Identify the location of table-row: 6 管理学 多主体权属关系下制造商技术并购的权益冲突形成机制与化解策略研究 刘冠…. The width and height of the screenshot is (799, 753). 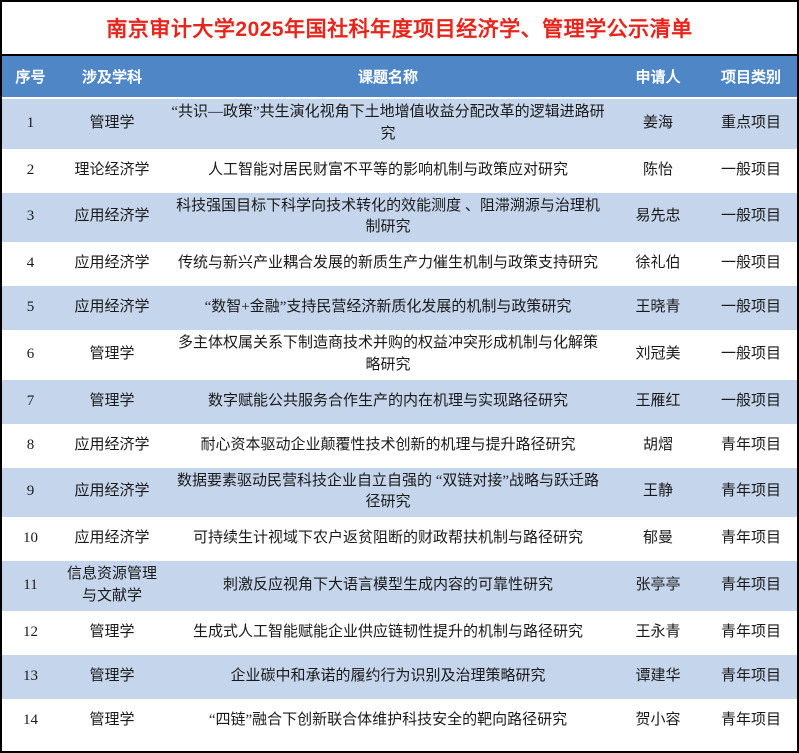
(399, 355).